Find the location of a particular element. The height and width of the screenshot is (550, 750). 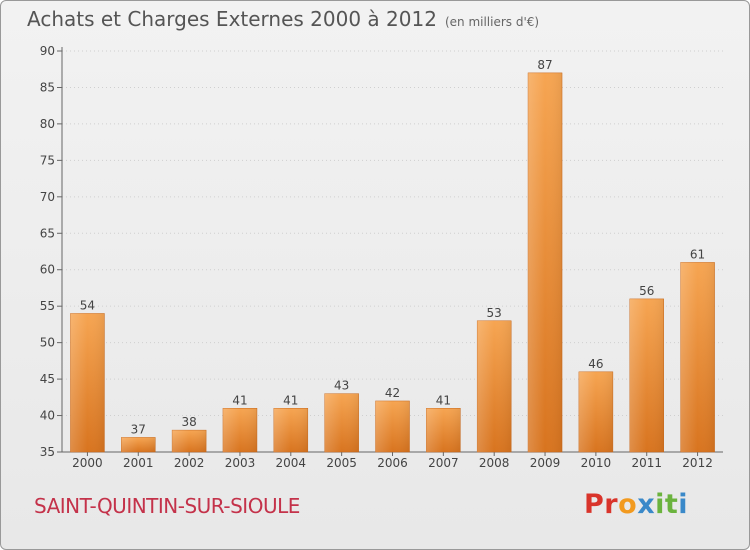

x-tick-label: 2012 is located at coordinates (697, 463).